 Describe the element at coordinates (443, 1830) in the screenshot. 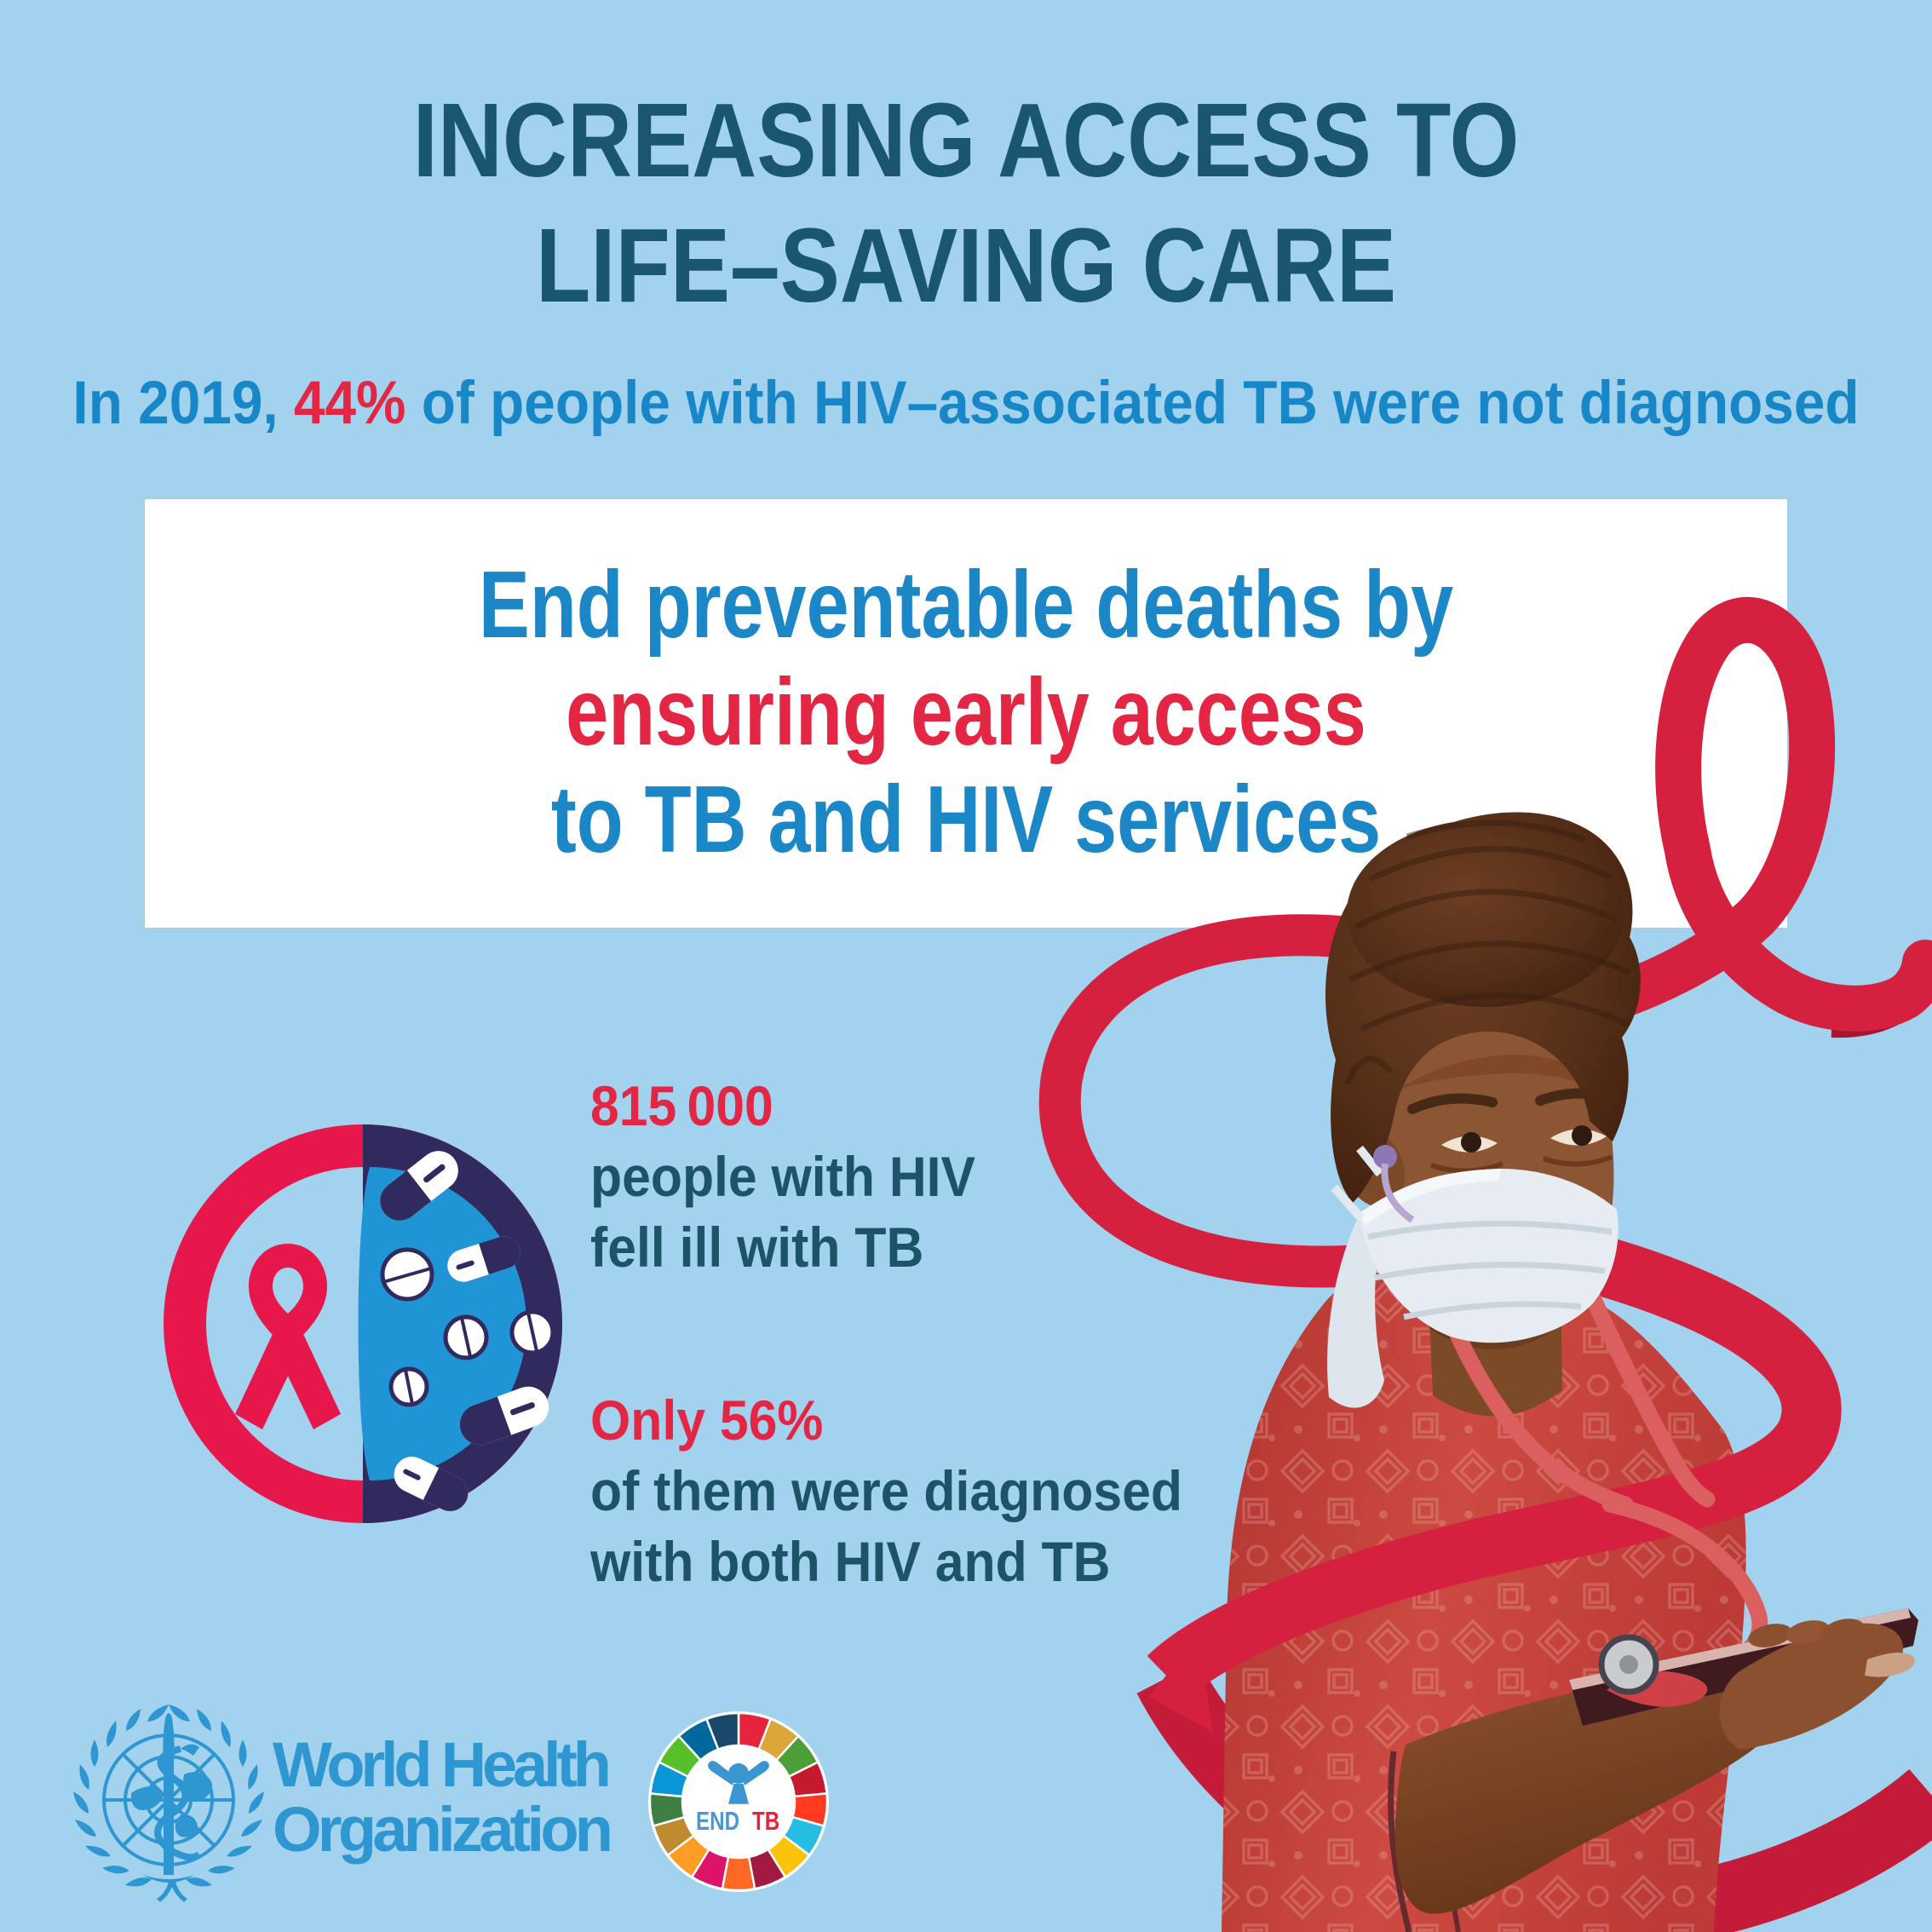

I see `svg-text: Organization` at that location.